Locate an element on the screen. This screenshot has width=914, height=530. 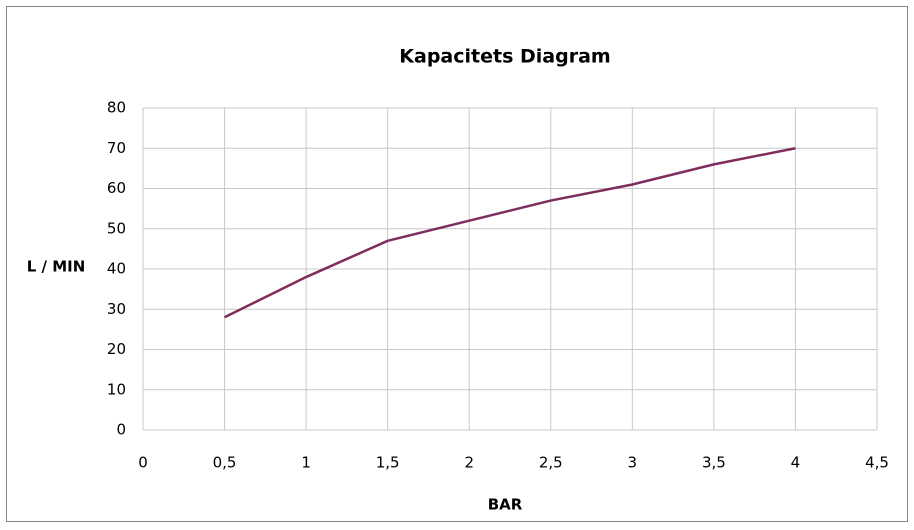
x-tick-label: 4 is located at coordinates (796, 463).